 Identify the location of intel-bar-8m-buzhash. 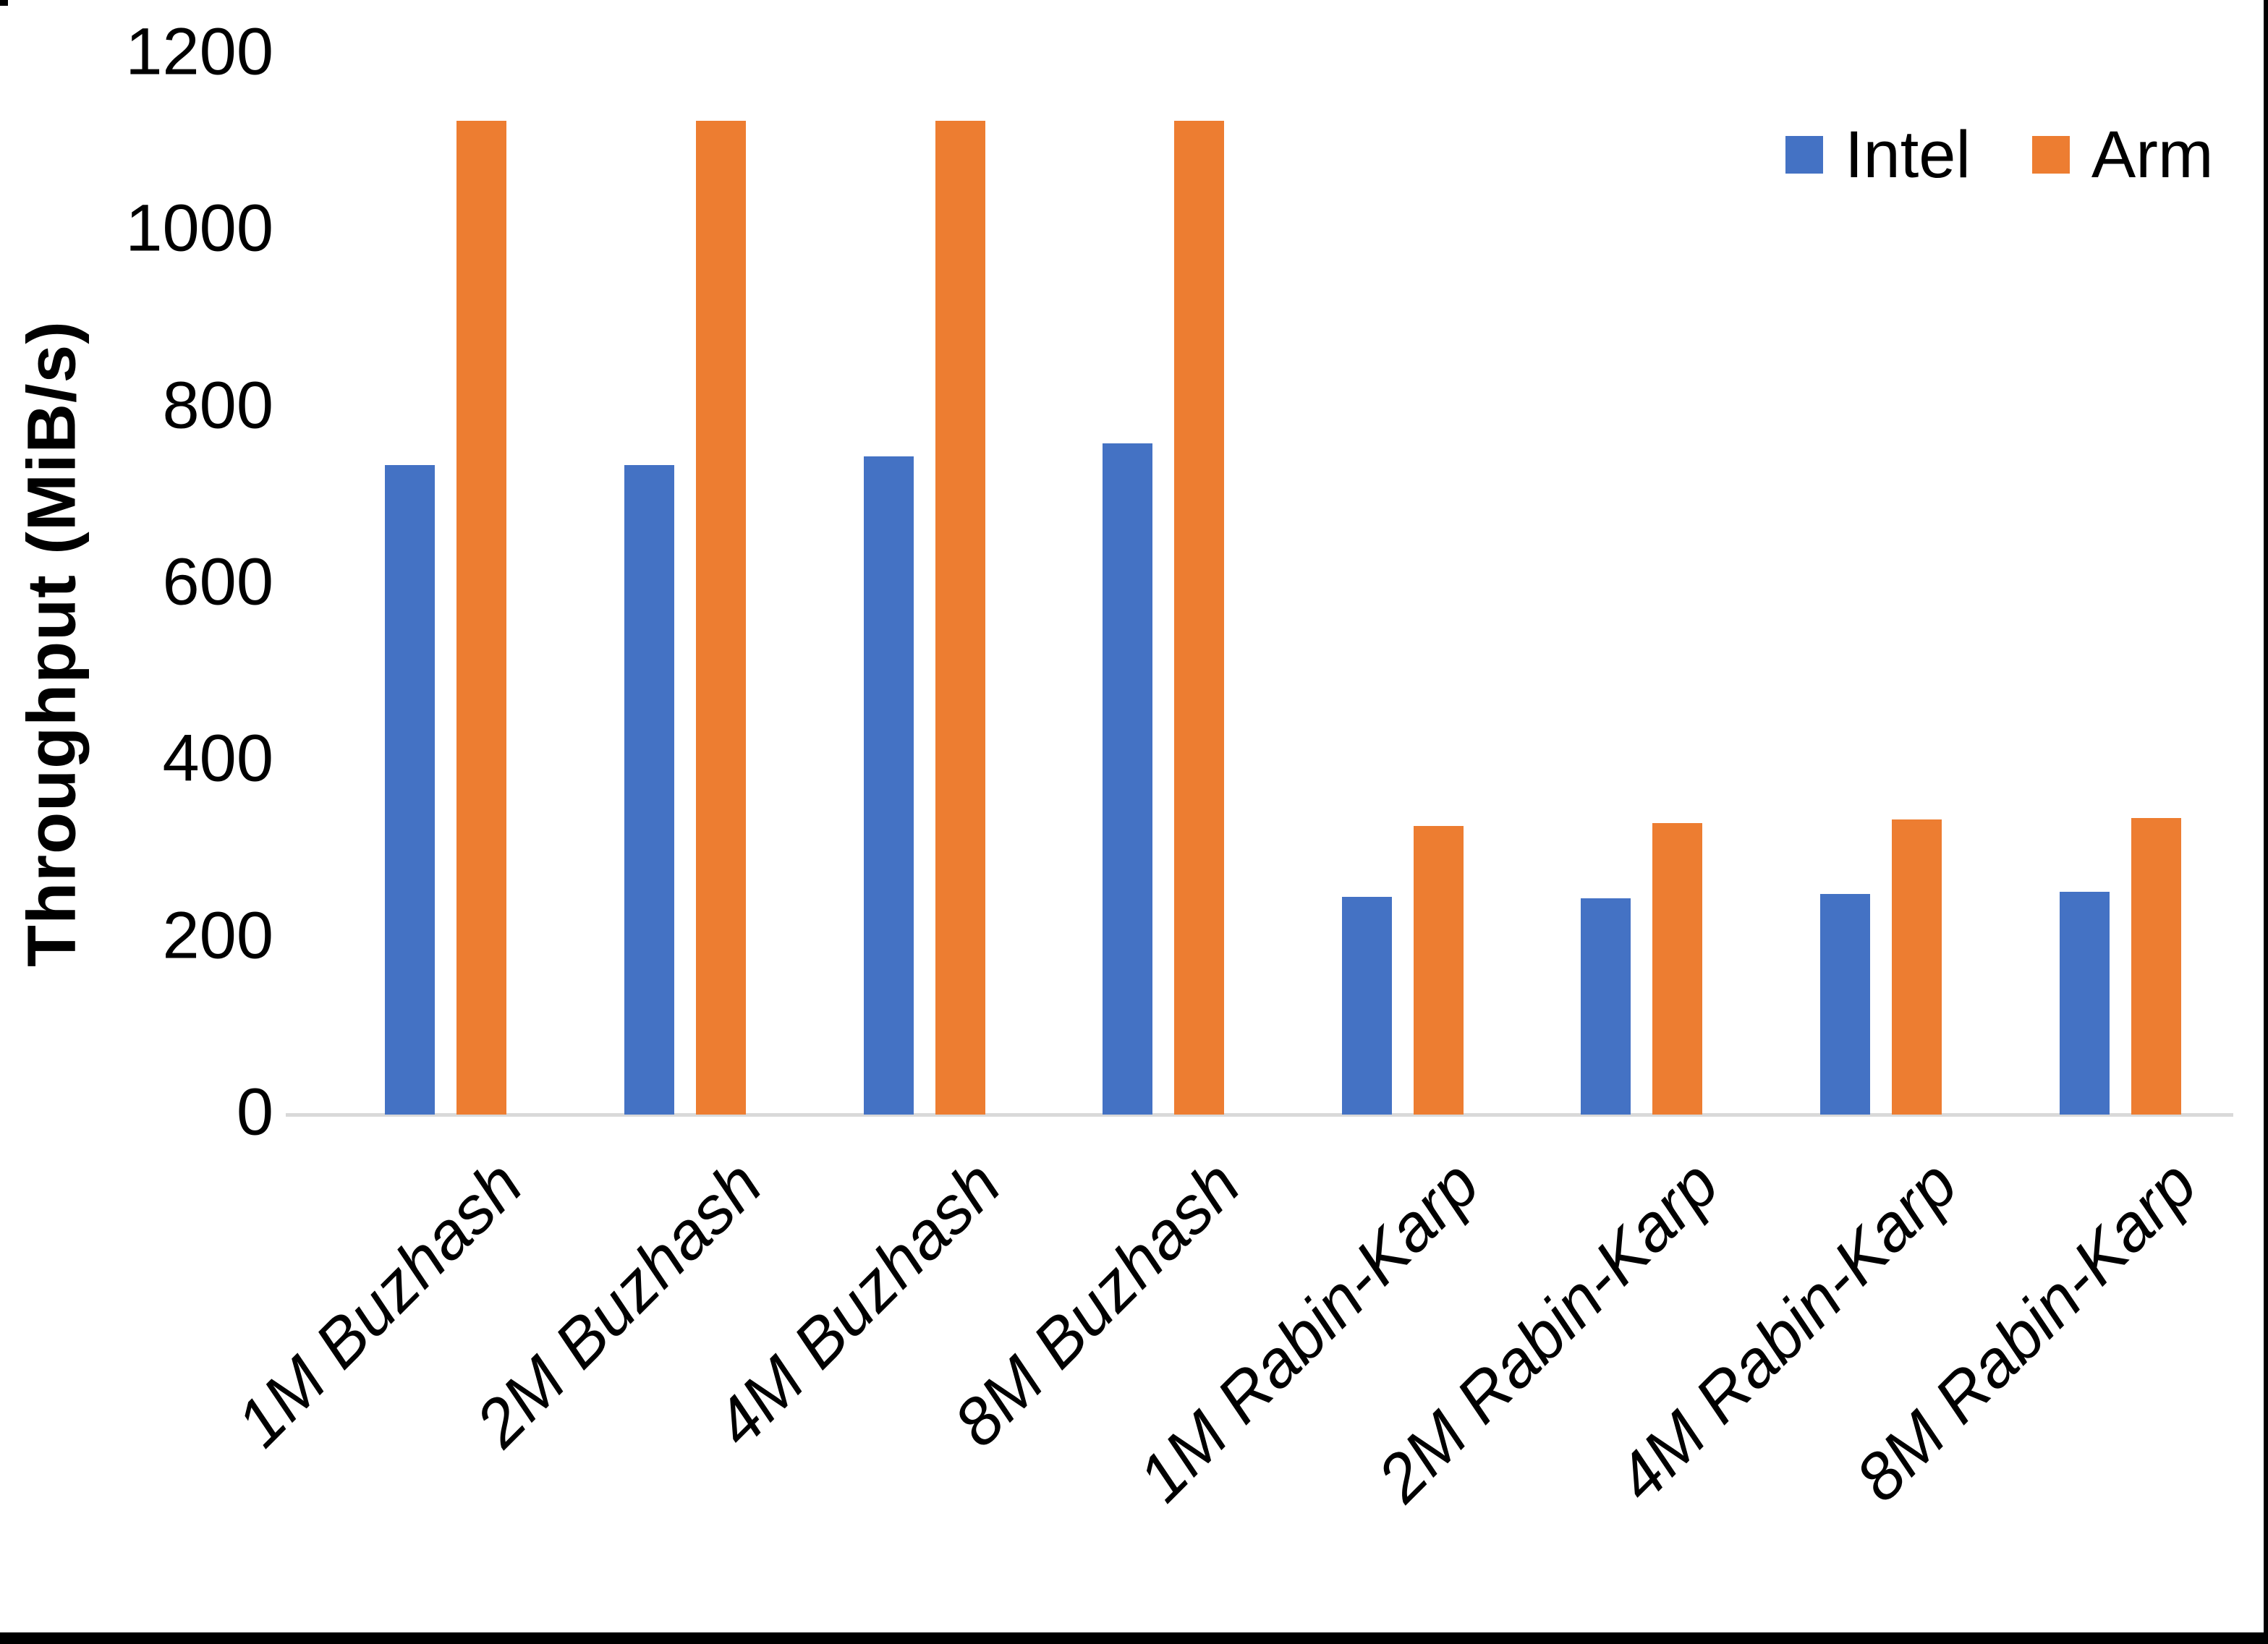
(1128, 779).